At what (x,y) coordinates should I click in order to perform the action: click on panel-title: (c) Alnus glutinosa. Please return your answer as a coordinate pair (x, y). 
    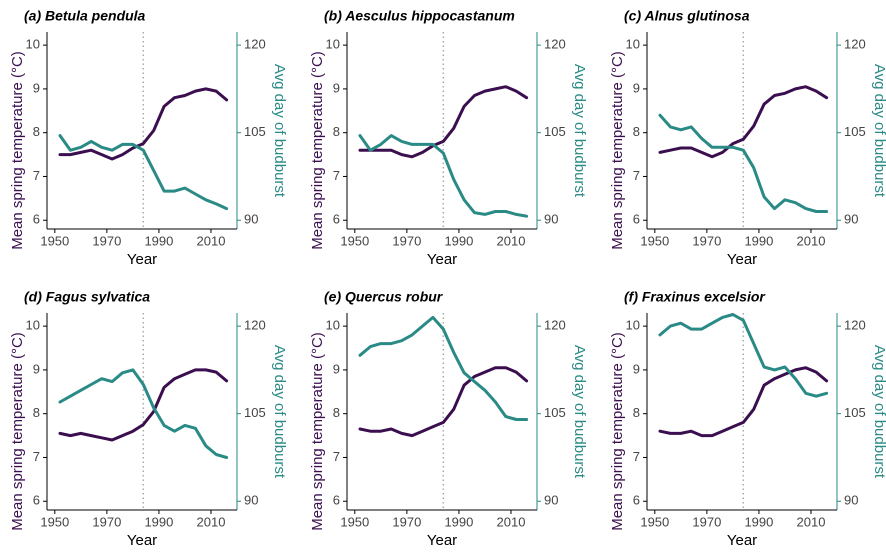
    Looking at the image, I should click on (687, 16).